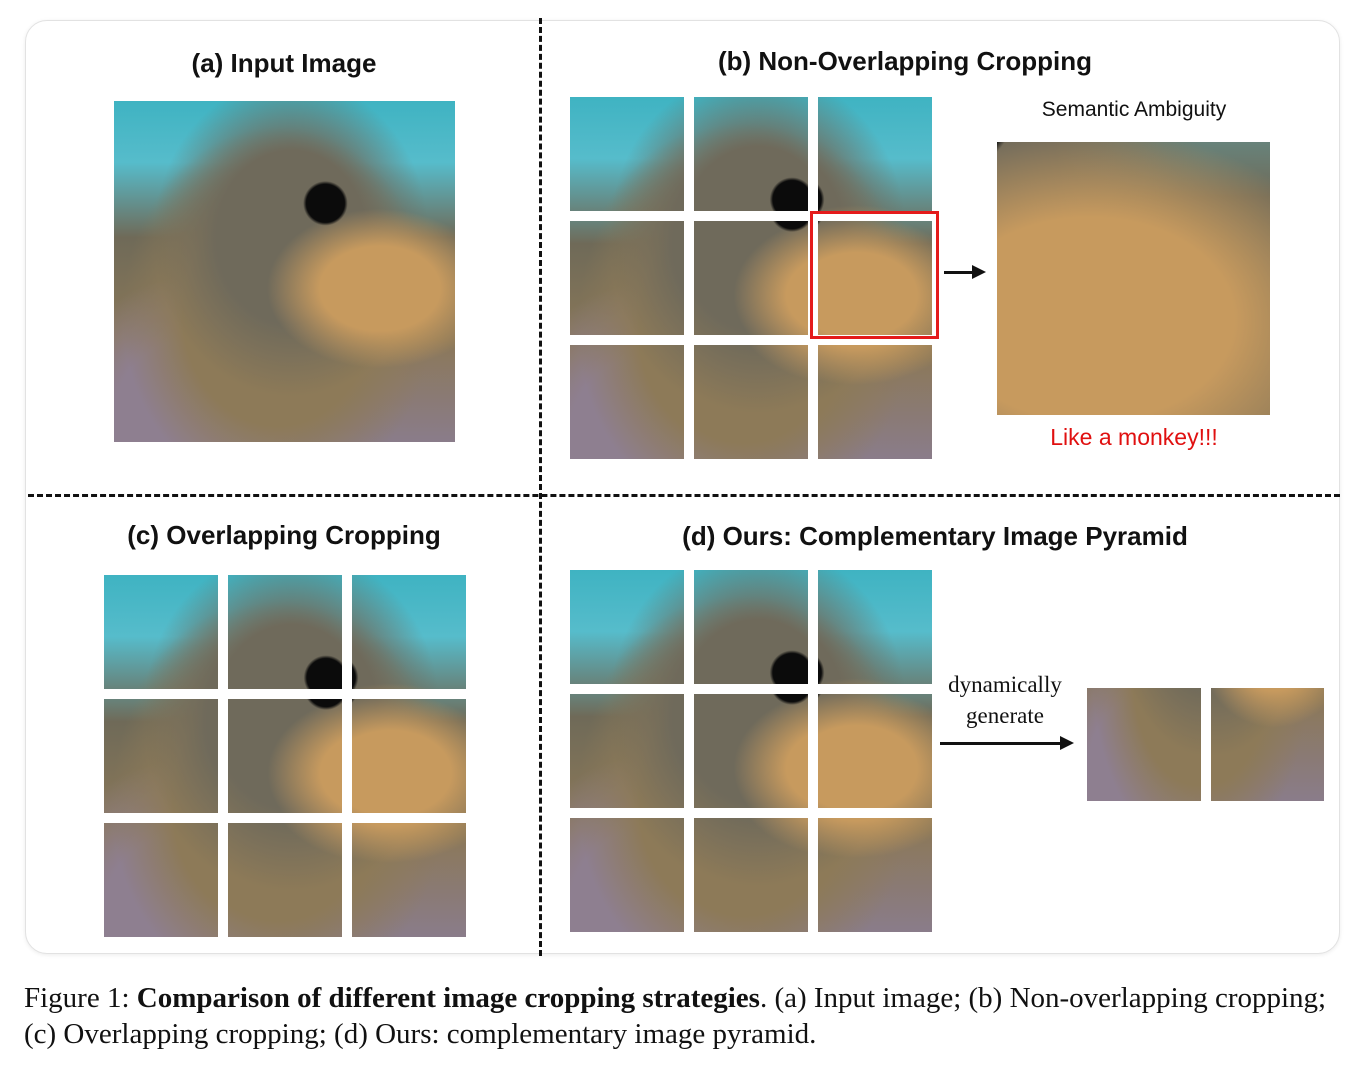  I want to click on panel-c-title: (c) Overlapping Cropping, so click(284, 535).